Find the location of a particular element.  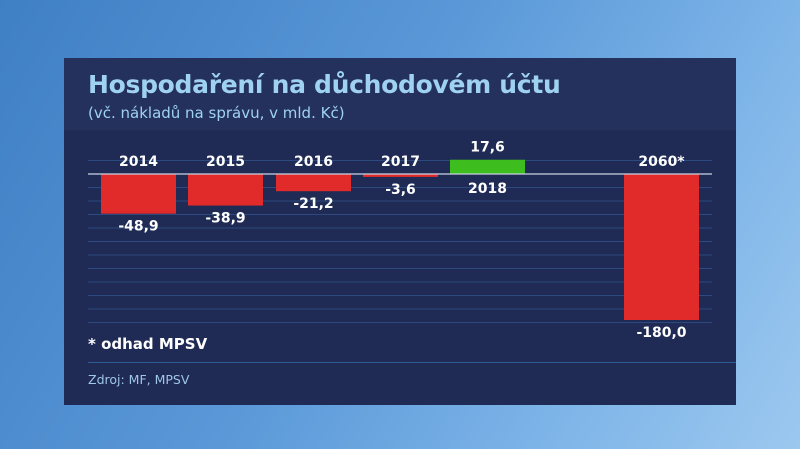

value-label: -38,9 is located at coordinates (225, 219).